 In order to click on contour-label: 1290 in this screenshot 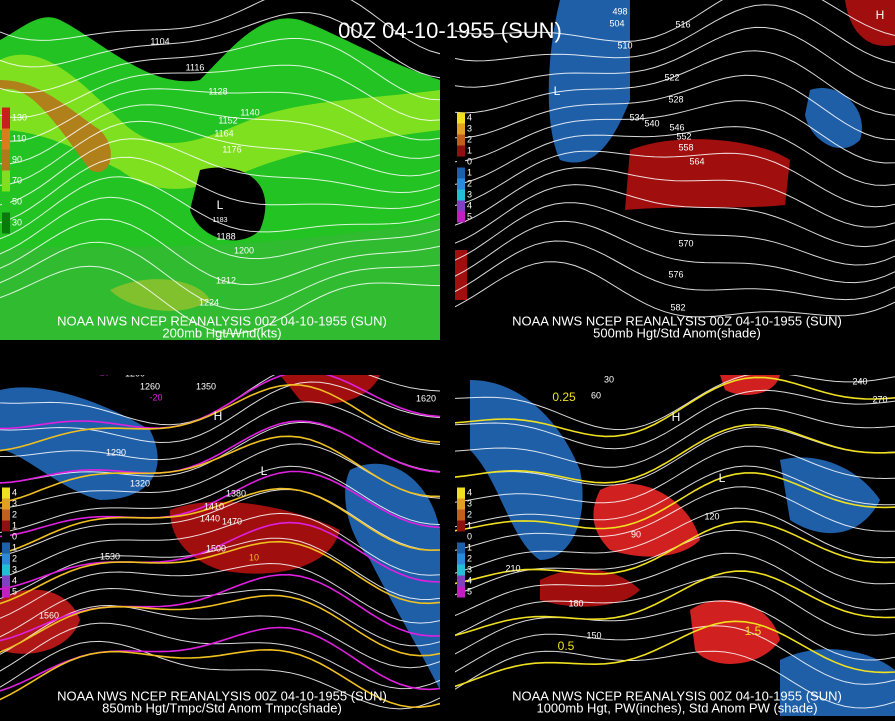, I will do `click(116, 452)`.